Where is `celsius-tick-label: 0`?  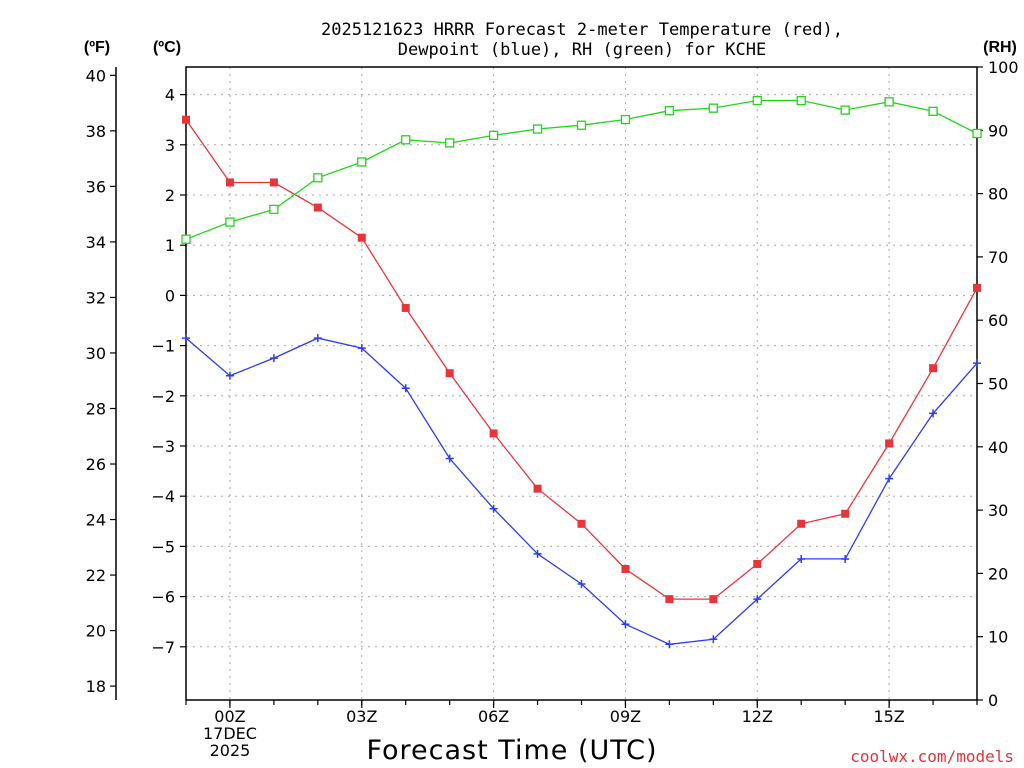 celsius-tick-label: 0 is located at coordinates (170, 295).